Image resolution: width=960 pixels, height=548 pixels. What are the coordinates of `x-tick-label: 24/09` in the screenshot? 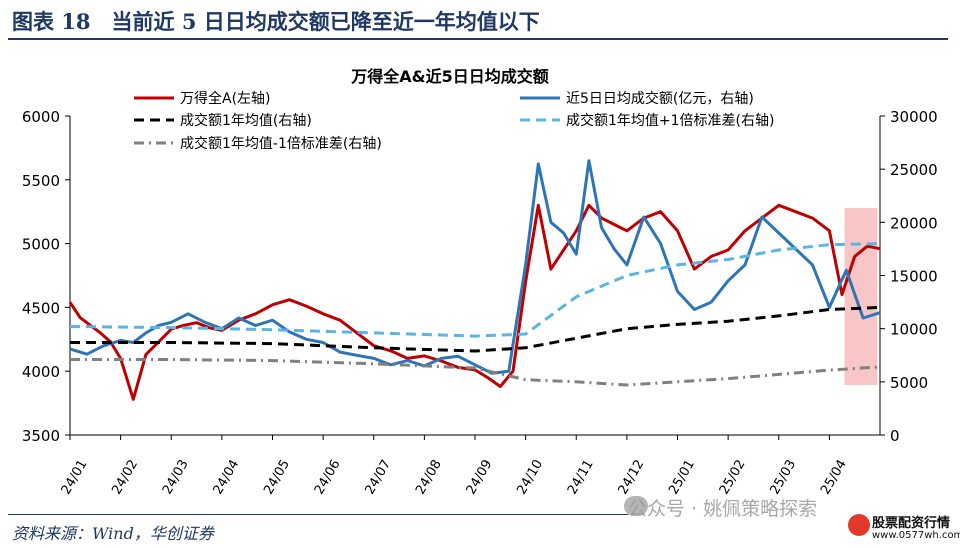 It's located at (480, 477).